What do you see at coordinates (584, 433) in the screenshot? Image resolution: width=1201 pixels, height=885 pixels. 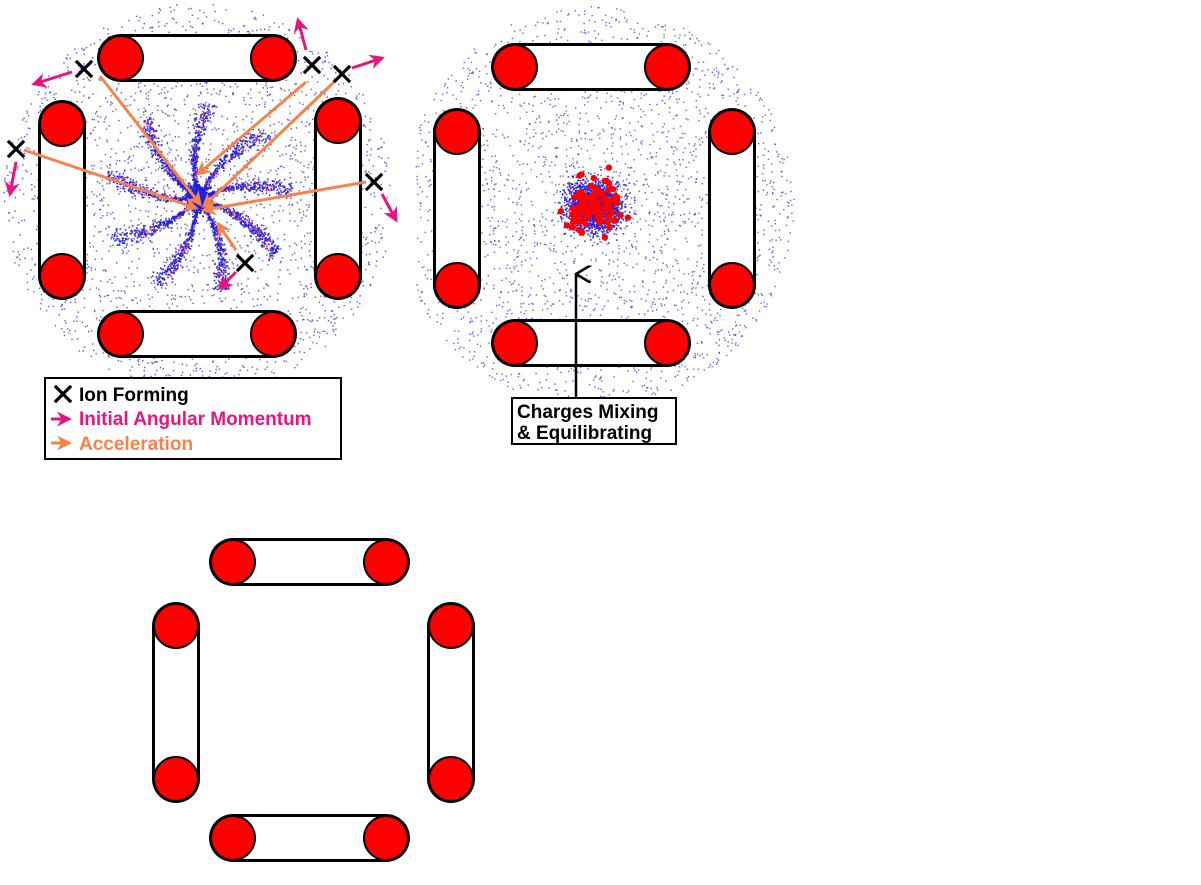 I see `callout-line-2: & Equilibrating` at bounding box center [584, 433].